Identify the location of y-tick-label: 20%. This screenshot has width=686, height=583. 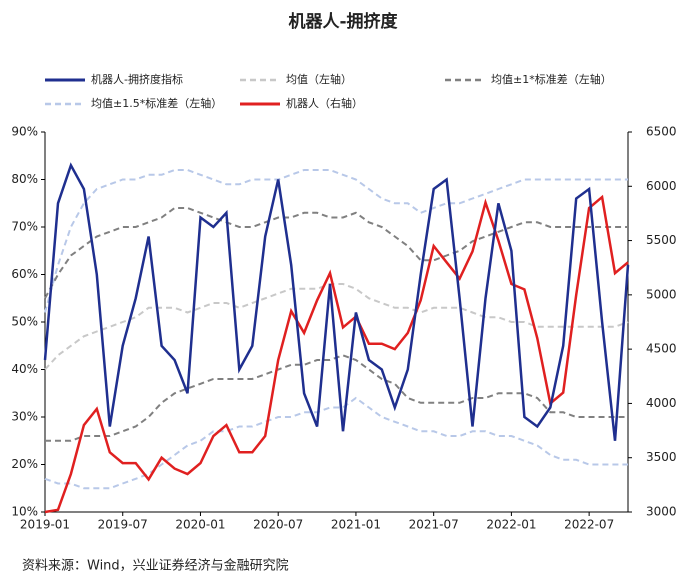
(24, 464).